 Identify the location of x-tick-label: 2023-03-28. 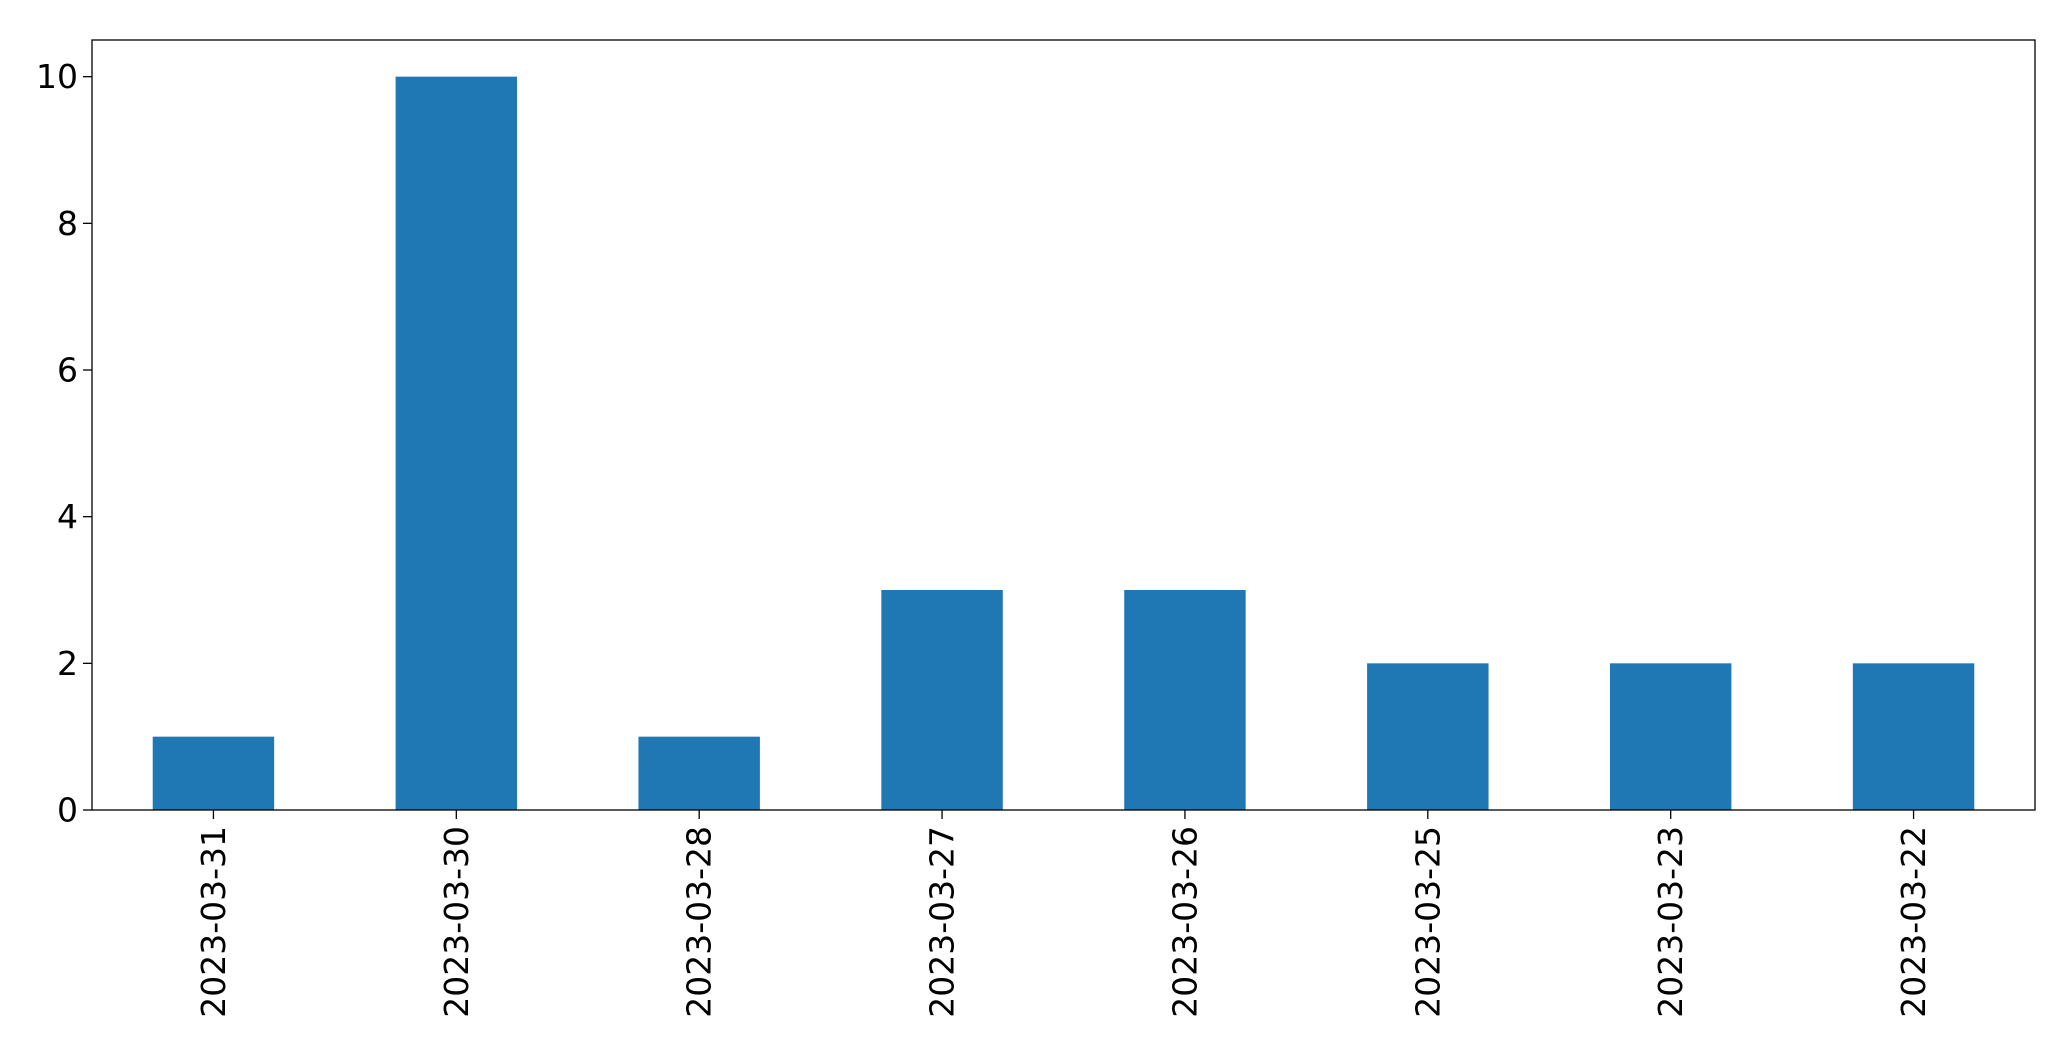
(699, 922).